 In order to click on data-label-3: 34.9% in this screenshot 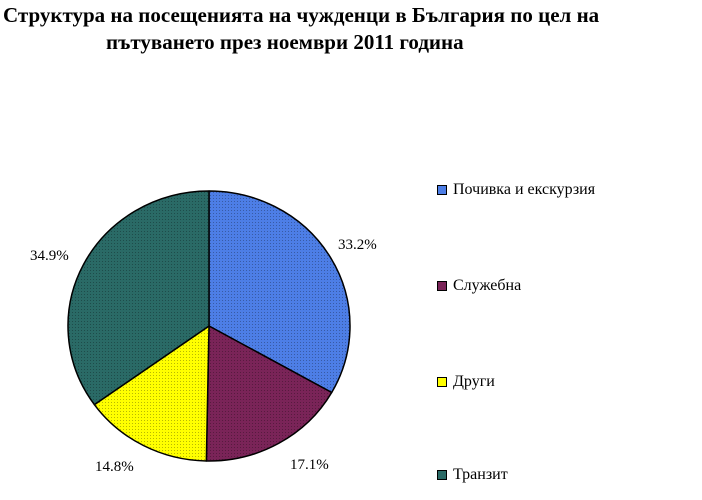, I will do `click(49, 256)`.